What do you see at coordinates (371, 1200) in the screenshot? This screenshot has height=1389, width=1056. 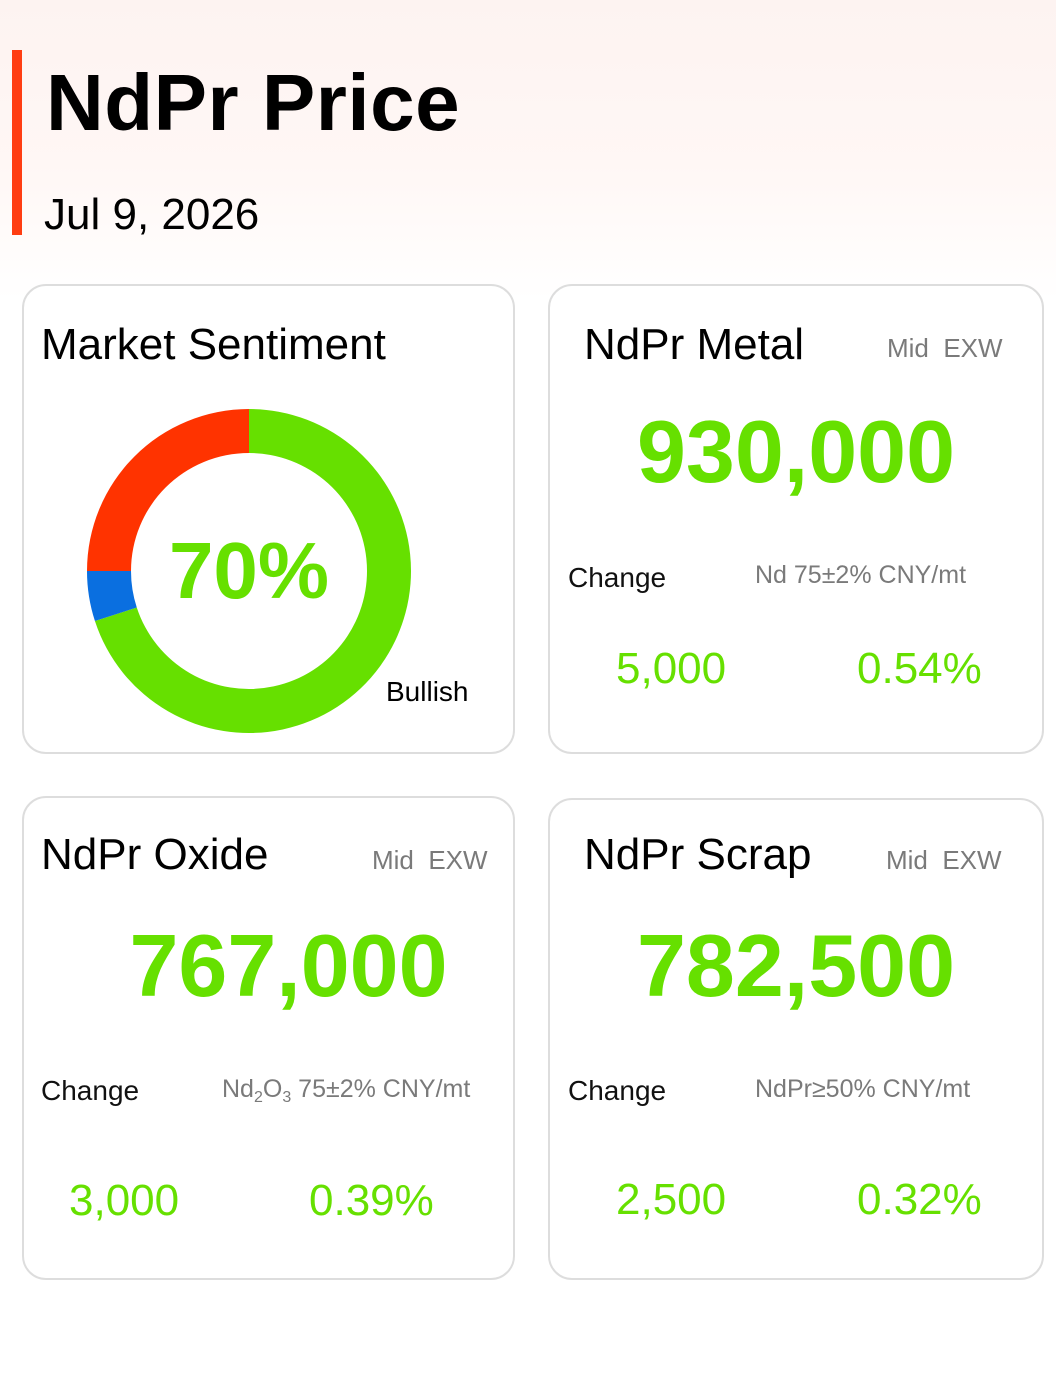 I see `oxide-change-pct: 0.39%` at bounding box center [371, 1200].